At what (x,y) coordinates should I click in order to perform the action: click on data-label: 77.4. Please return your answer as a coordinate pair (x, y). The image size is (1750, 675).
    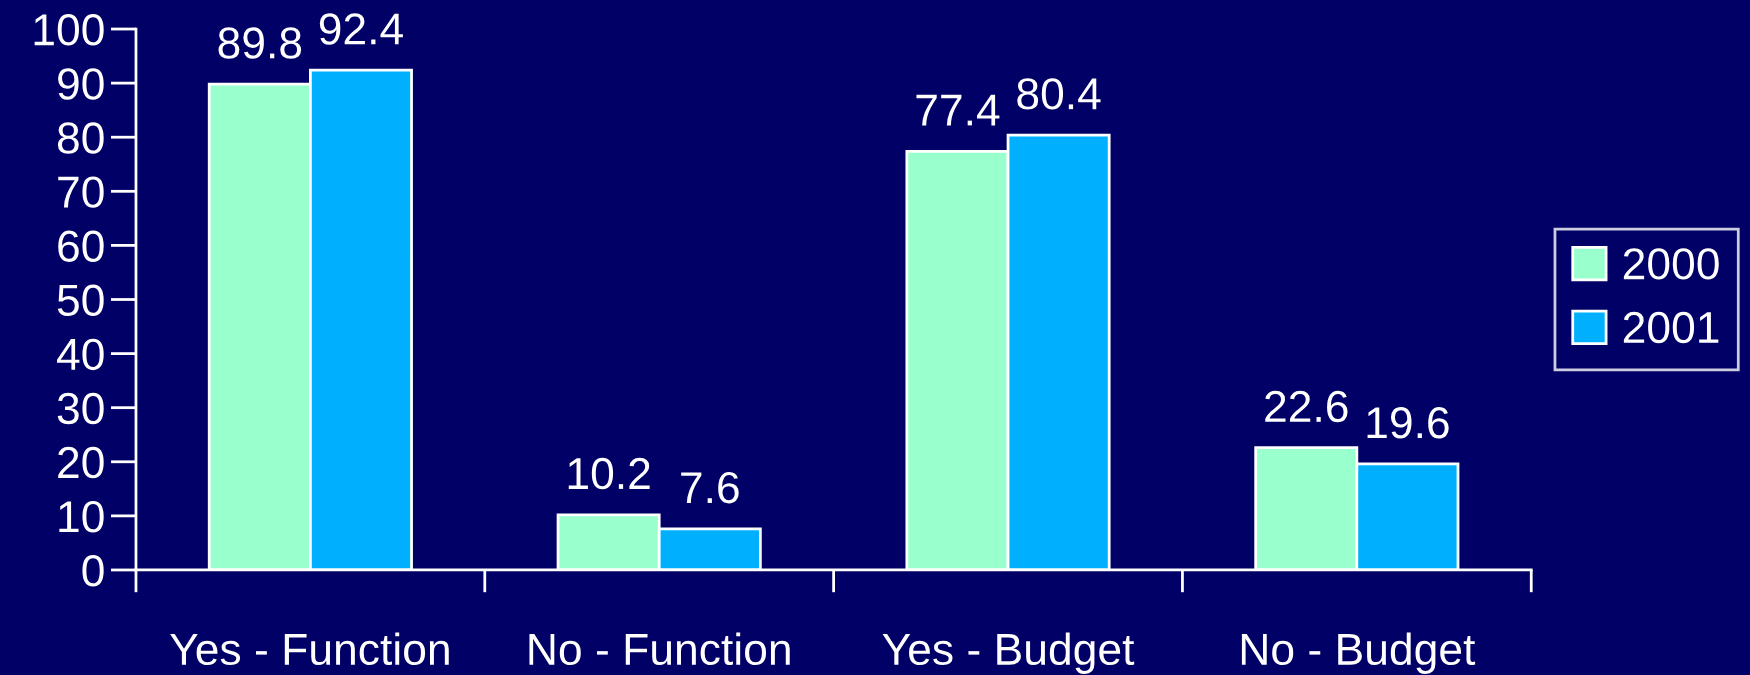
    Looking at the image, I should click on (958, 110).